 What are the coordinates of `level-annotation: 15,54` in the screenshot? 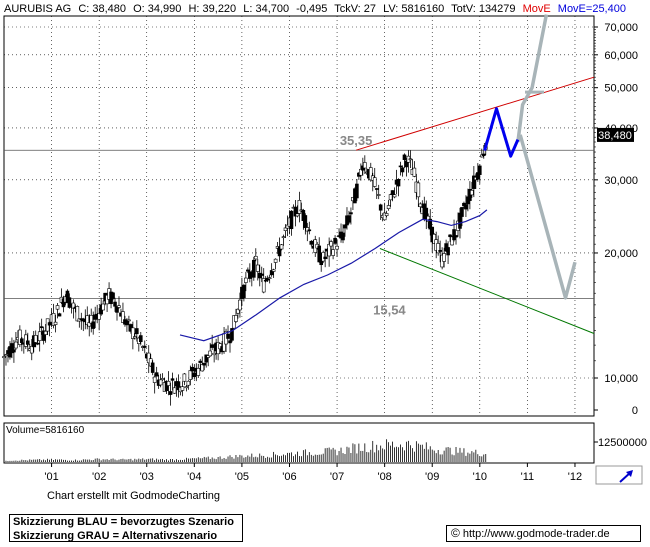 It's located at (389, 309).